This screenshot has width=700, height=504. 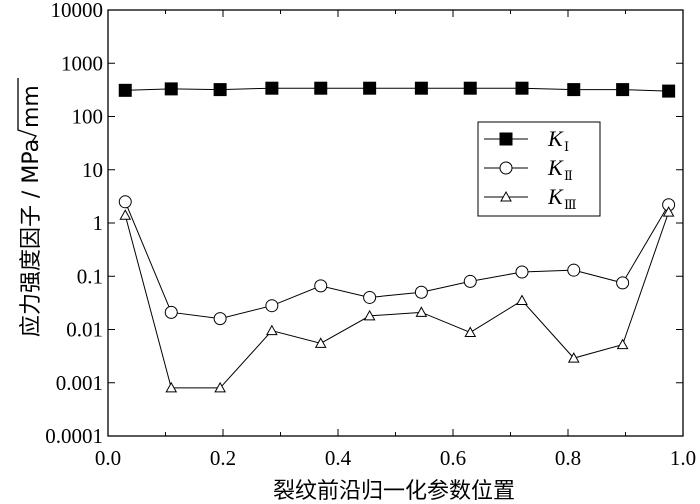 I want to click on legend-box, so click(x=539, y=169).